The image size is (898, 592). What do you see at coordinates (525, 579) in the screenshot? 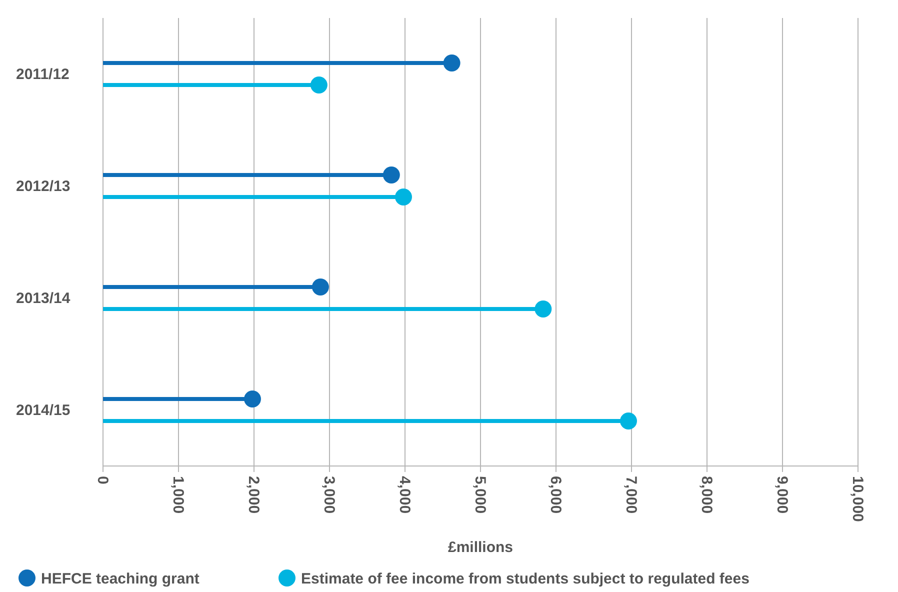
I see `legend-label: Estimate of fee income from students subject to regulated fees` at bounding box center [525, 579].